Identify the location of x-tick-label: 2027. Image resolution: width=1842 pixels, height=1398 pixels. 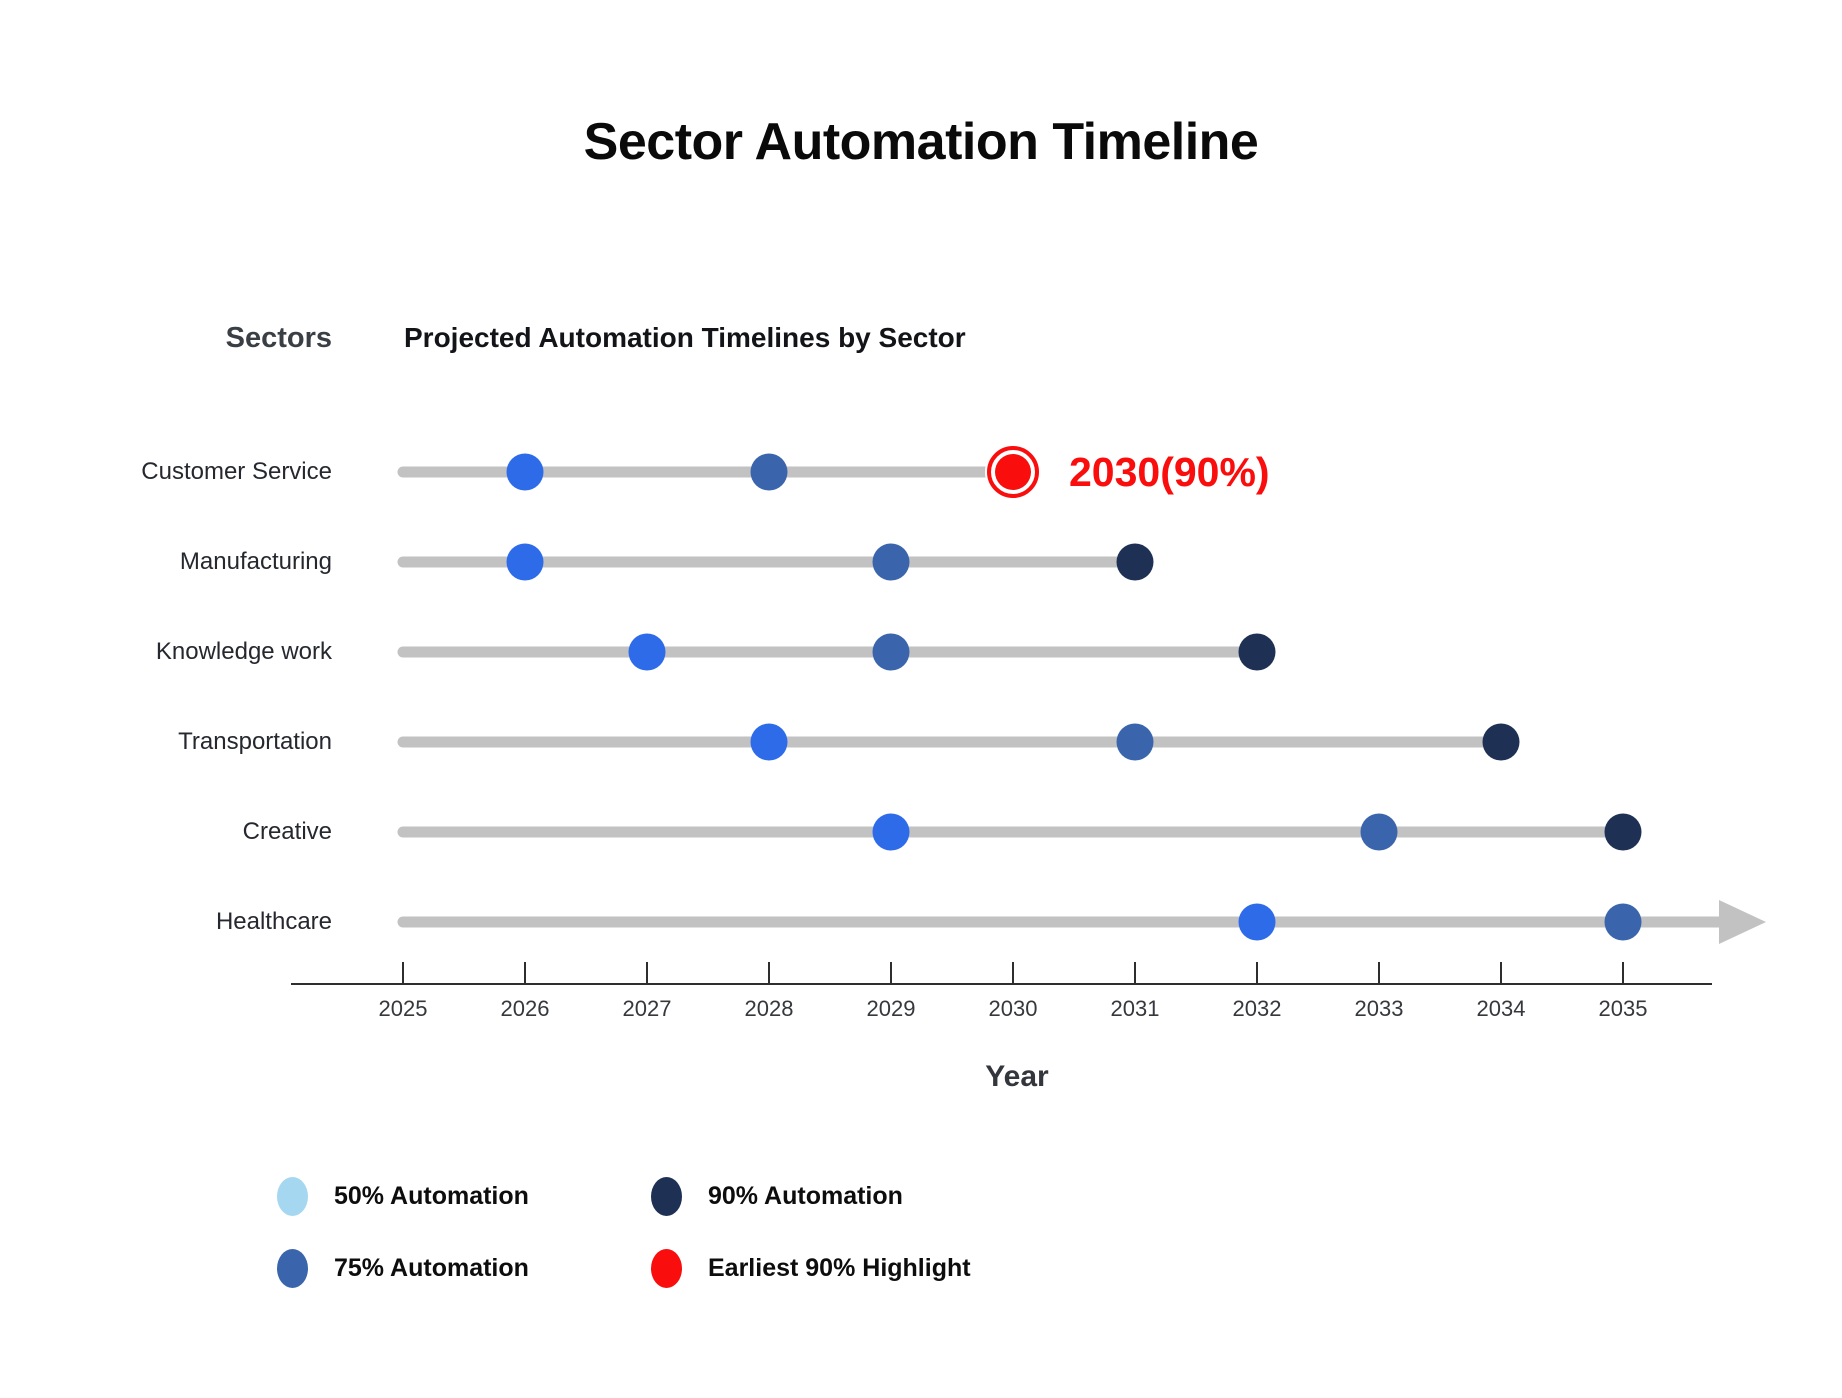
(647, 1008).